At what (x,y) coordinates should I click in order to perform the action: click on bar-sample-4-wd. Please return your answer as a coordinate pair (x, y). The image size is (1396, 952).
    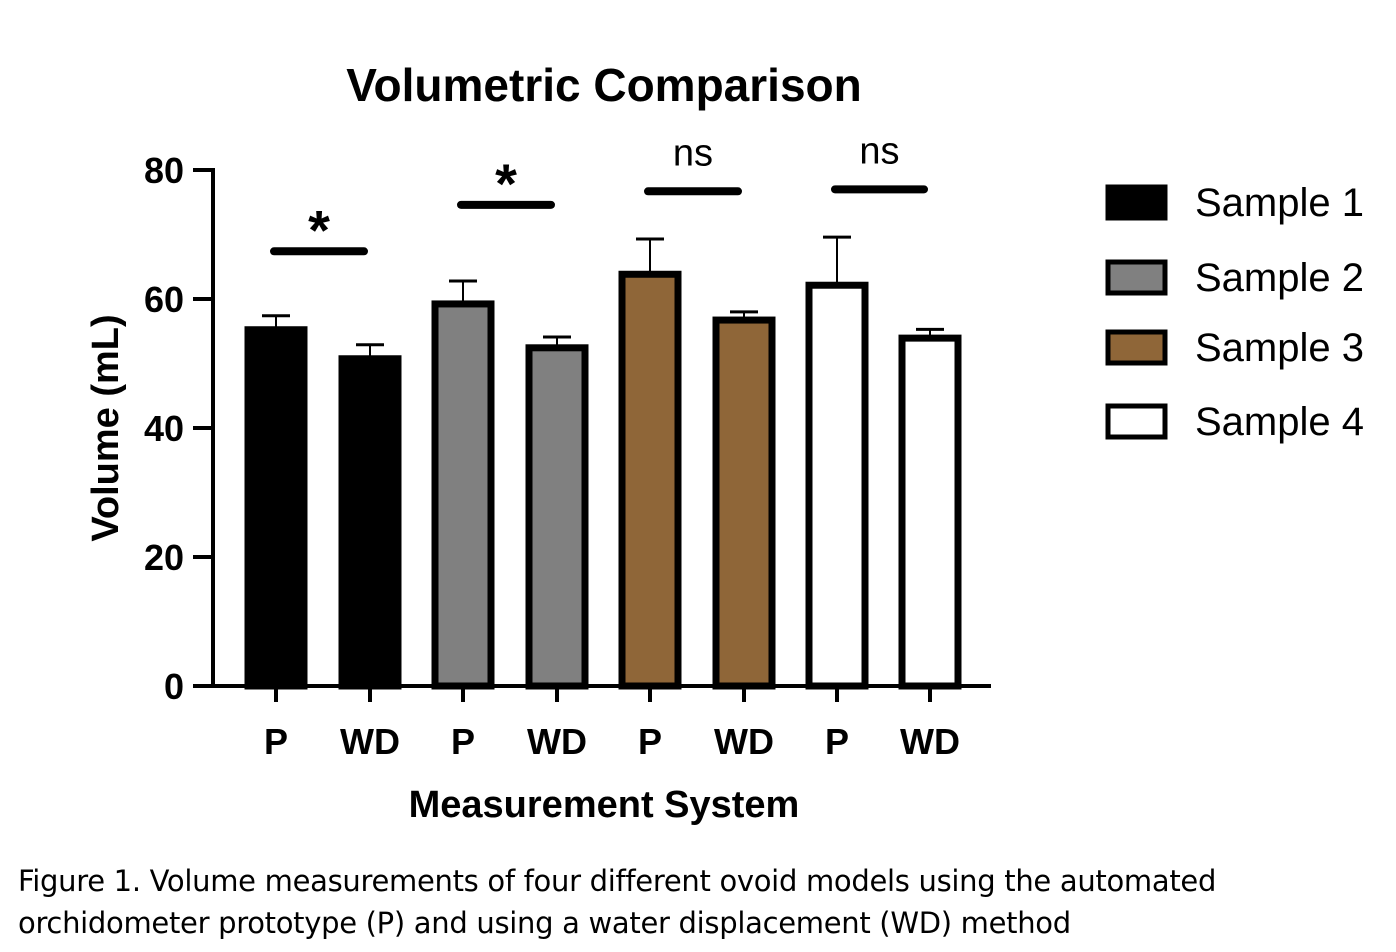
    Looking at the image, I should click on (930, 512).